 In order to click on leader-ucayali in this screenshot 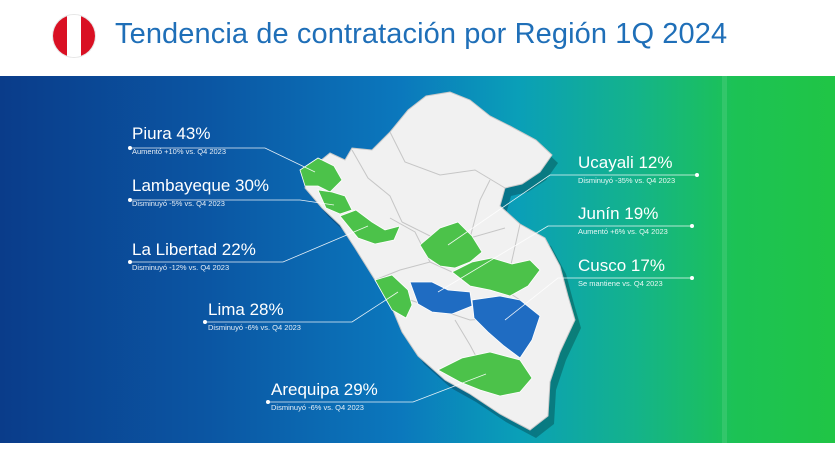, I will do `click(572, 210)`.